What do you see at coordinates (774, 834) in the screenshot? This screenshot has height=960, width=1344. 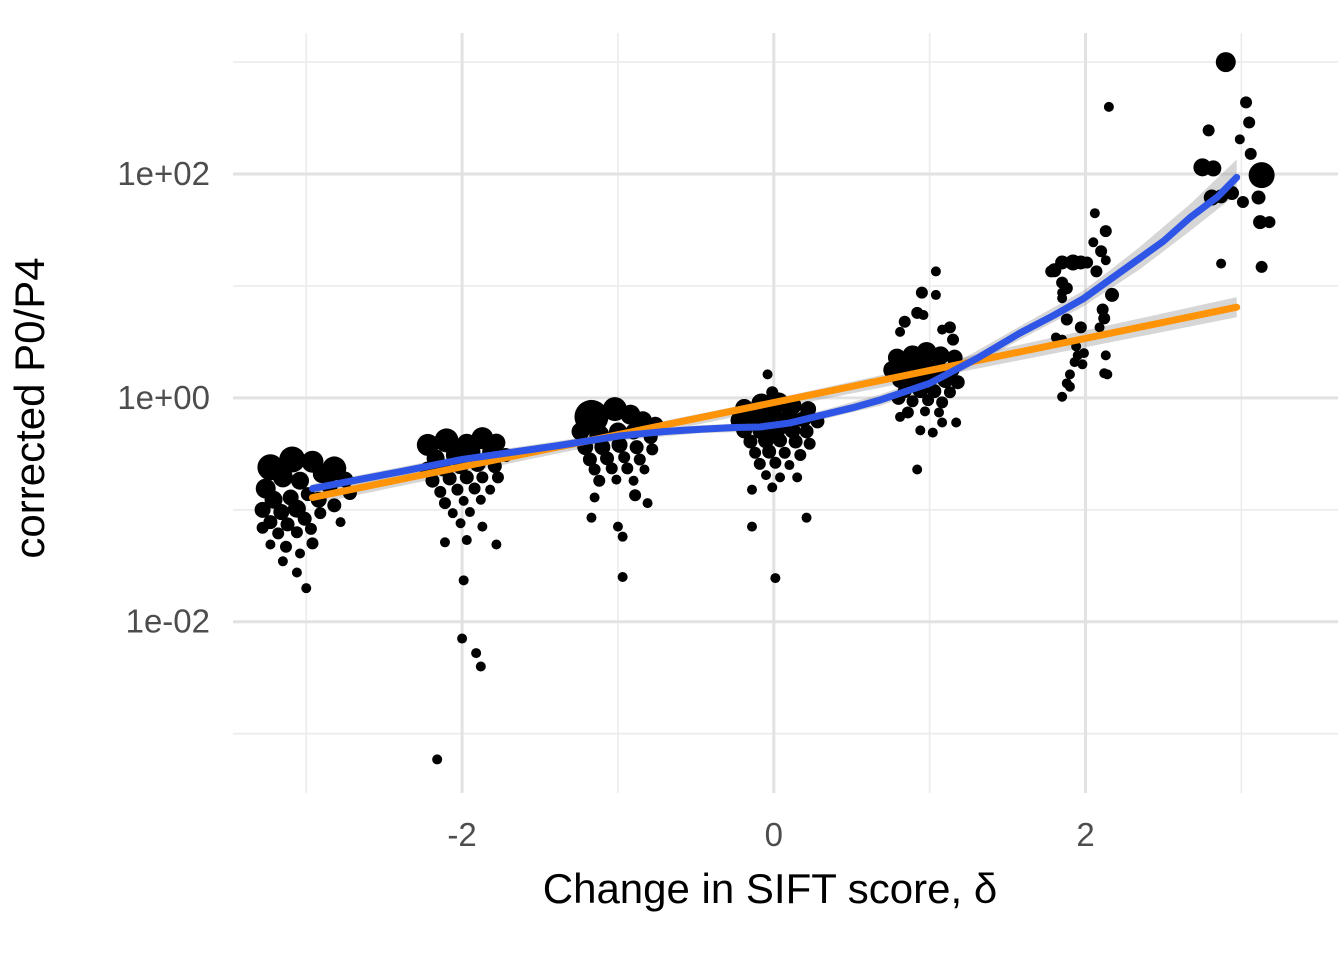 I see `x-tick-label: 0` at bounding box center [774, 834].